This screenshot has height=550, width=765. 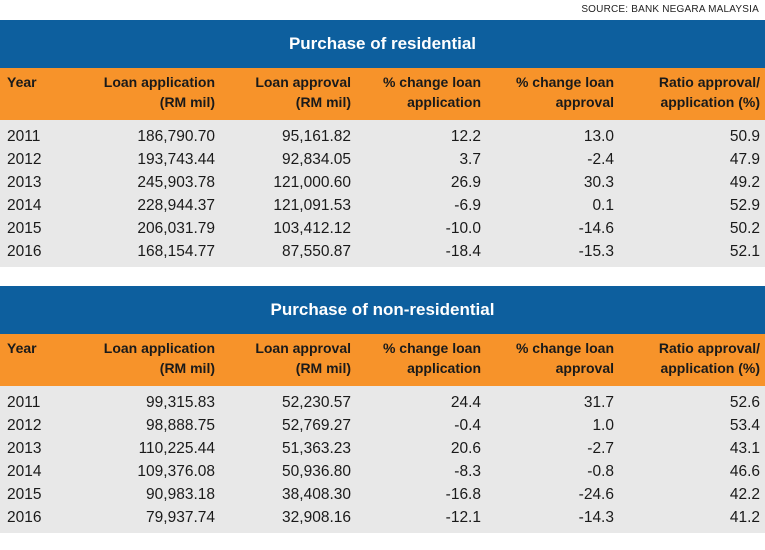 I want to click on source-credit: SOURCE: BANK NEGARA MALAYSIA, so click(x=670, y=9).